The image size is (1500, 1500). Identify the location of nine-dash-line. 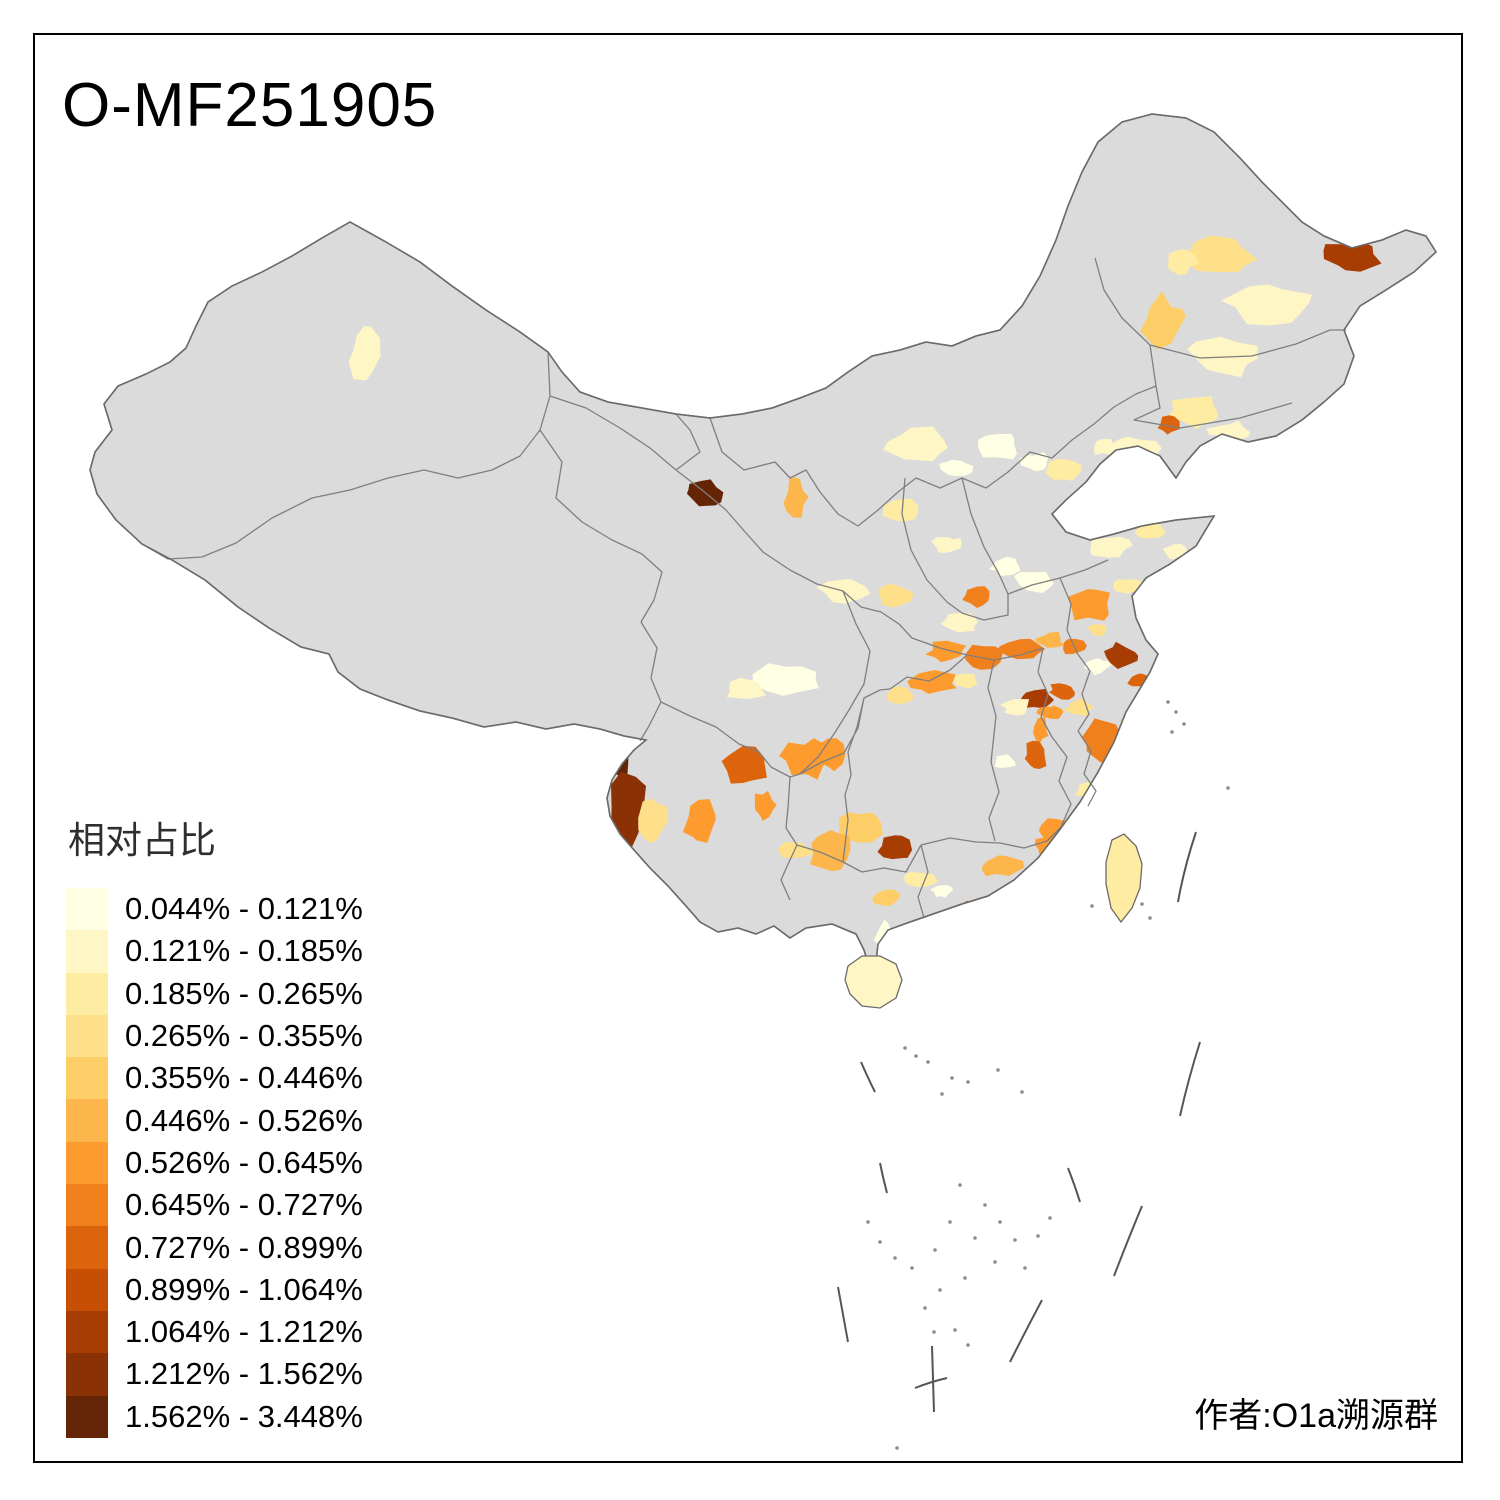
(1019, 1122).